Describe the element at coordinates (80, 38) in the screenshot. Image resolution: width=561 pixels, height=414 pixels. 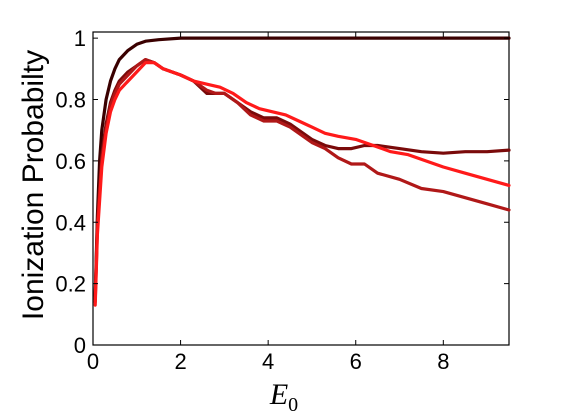
I see `y-tick-label: 1` at that location.